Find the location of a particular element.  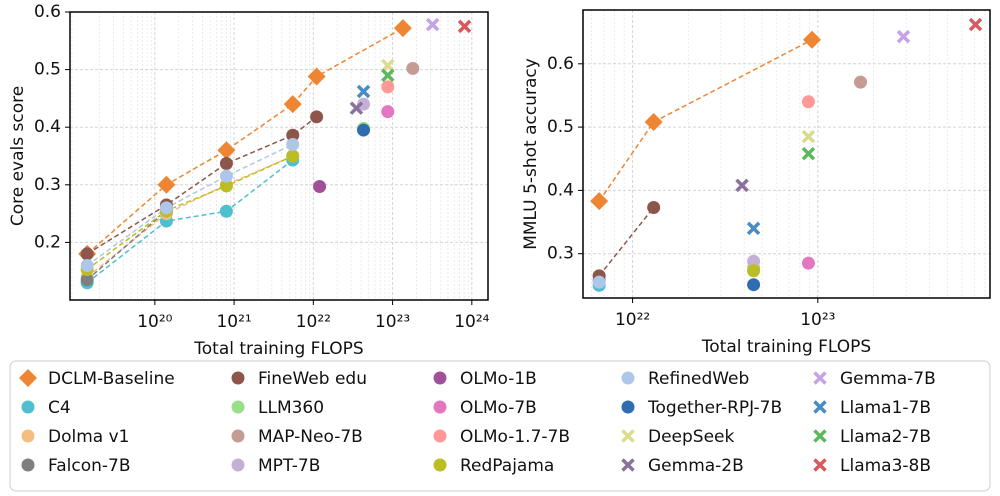

legend-label: Falcon-7B is located at coordinates (89, 466).